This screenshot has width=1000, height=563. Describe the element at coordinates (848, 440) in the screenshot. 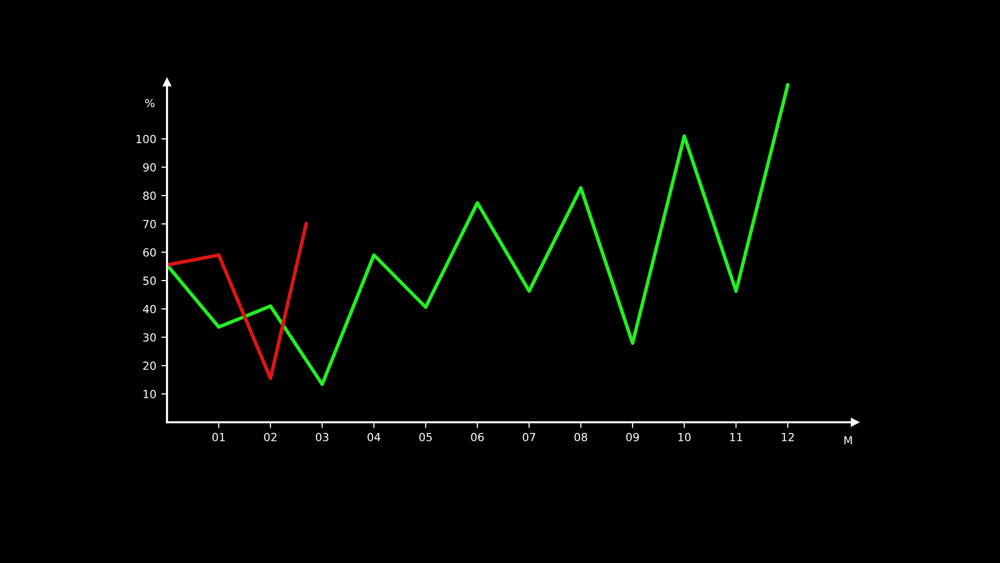

I see `x-axis-title: M` at that location.